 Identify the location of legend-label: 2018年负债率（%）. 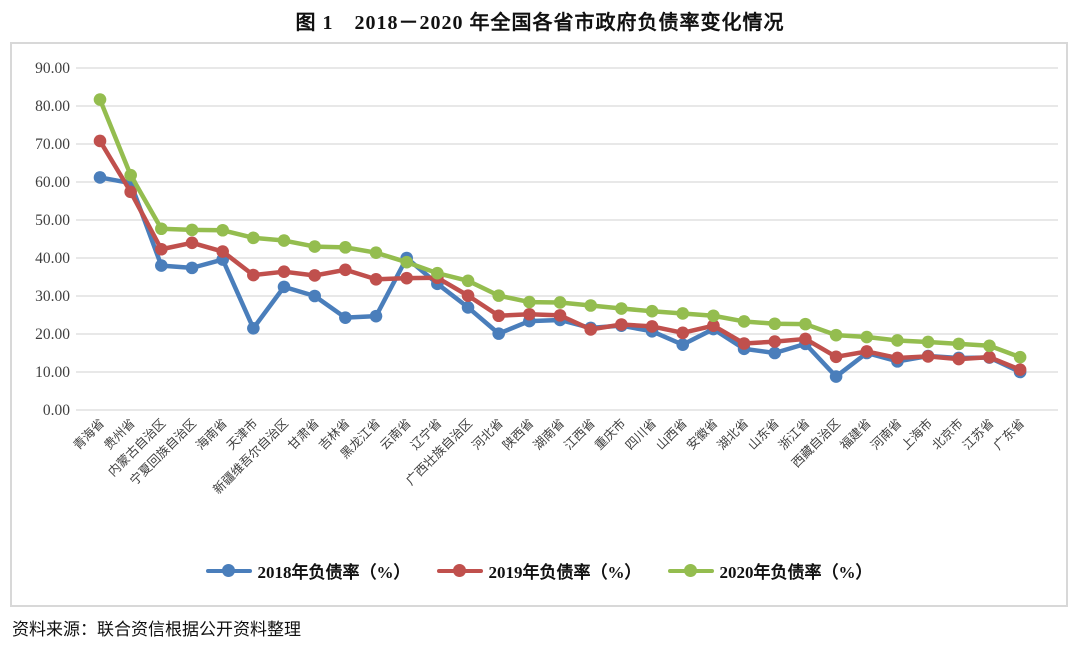
(334, 572).